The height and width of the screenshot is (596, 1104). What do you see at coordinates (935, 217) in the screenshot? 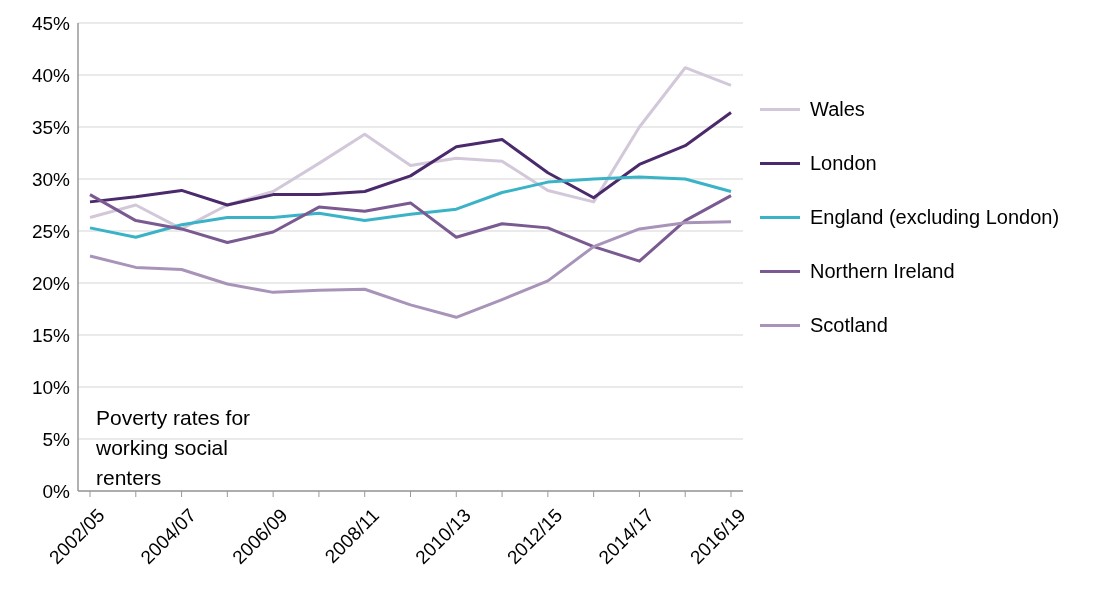
I see `legend-label: England (excluding London)` at bounding box center [935, 217].